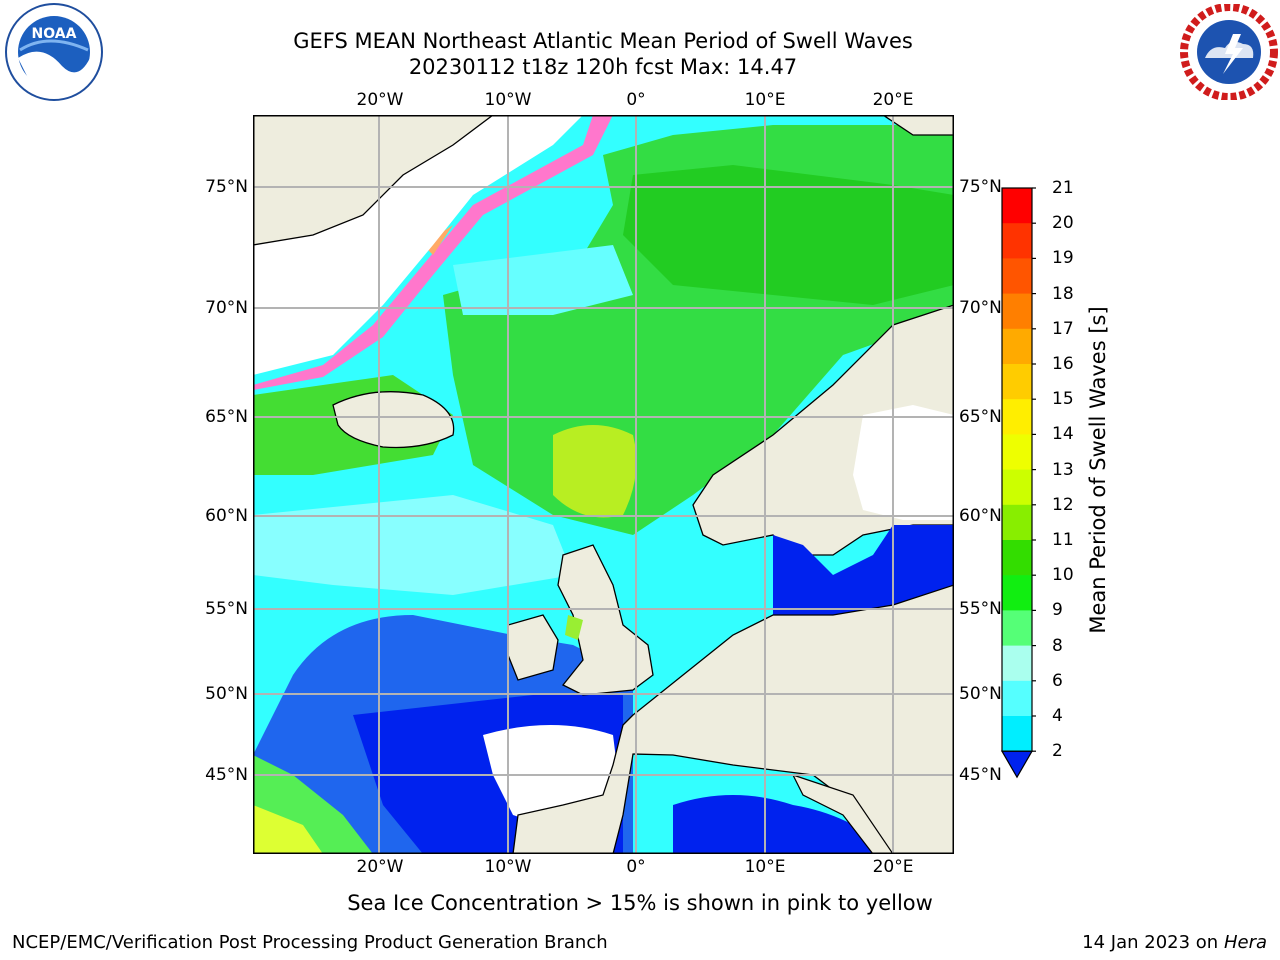 The width and height of the screenshot is (1280, 960). What do you see at coordinates (605, 620) in the screenshot?
I see `great-britain` at bounding box center [605, 620].